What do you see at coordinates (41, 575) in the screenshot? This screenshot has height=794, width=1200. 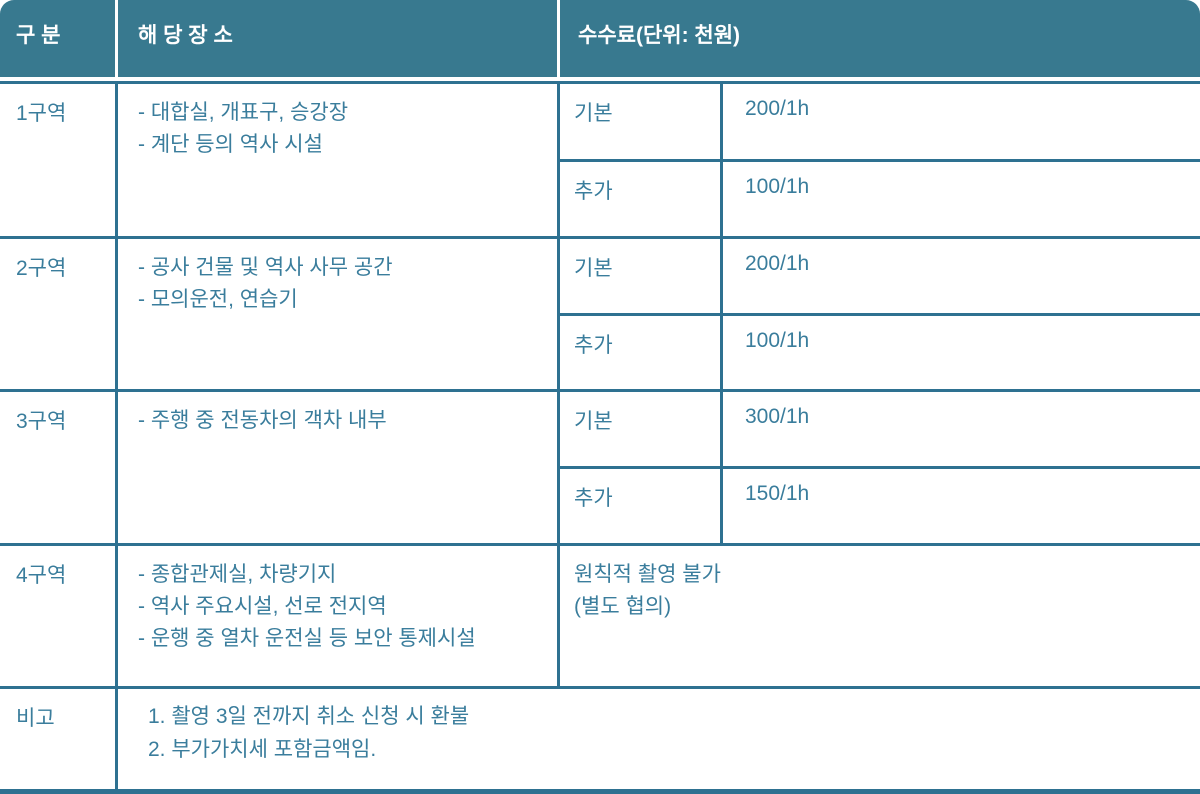 I see `zone4-label: 4구역` at bounding box center [41, 575].